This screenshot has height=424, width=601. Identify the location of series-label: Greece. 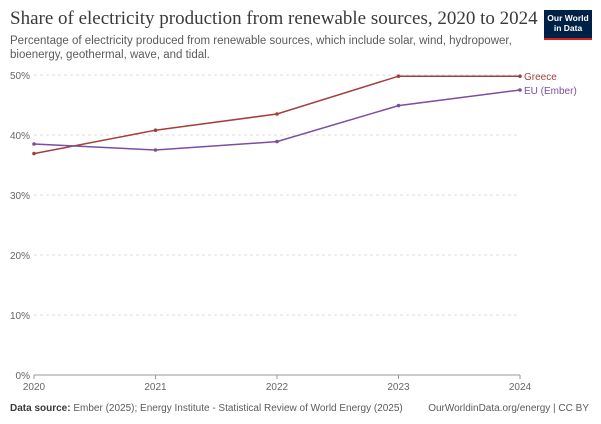
(540, 77).